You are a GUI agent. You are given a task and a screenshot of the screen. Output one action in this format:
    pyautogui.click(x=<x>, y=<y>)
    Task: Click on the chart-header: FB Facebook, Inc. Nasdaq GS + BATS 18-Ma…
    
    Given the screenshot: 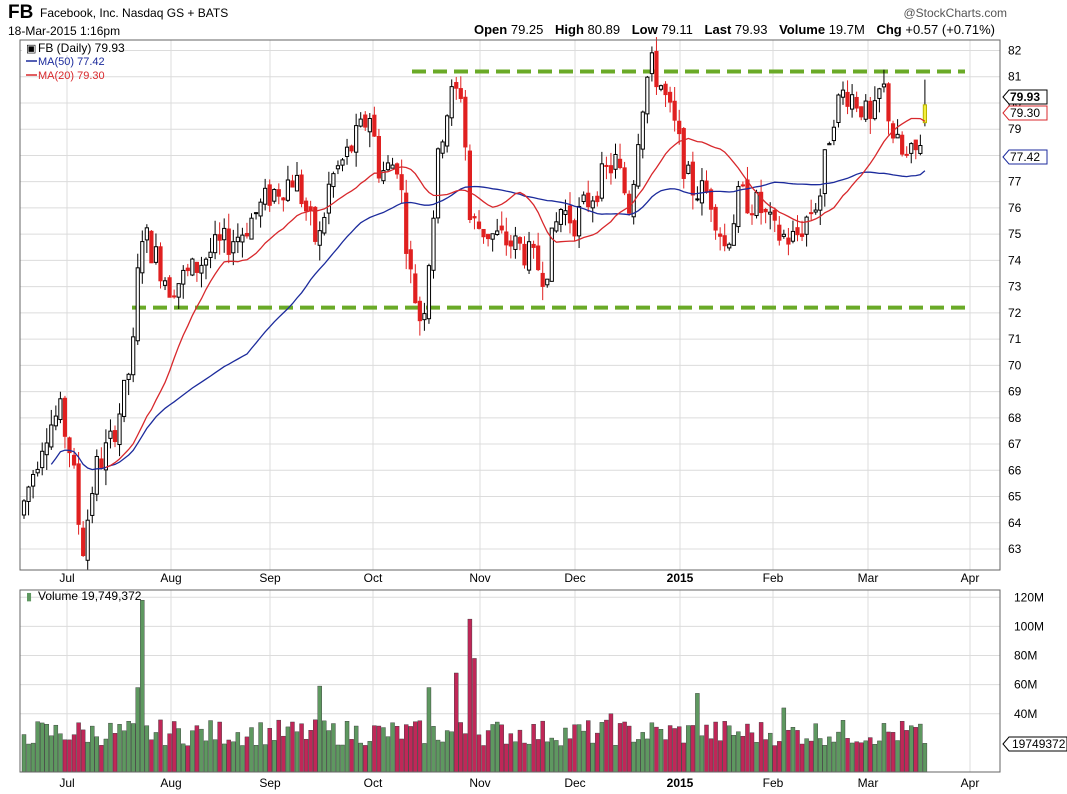 What is the action you would take?
    pyautogui.click(x=533, y=20)
    